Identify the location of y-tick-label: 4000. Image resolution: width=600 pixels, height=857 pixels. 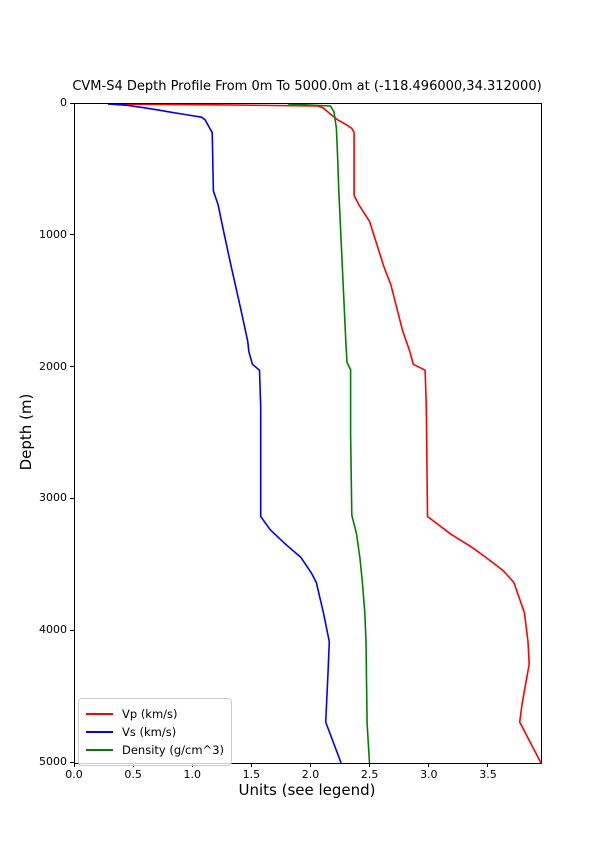
(53, 630).